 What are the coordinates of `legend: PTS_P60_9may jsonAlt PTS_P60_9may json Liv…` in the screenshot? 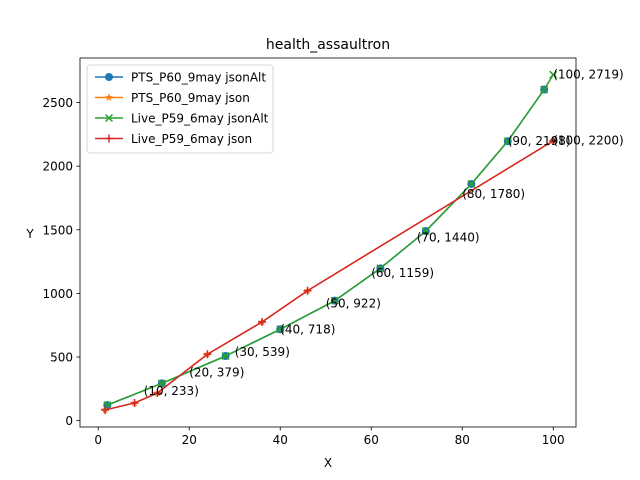 It's located at (180, 109).